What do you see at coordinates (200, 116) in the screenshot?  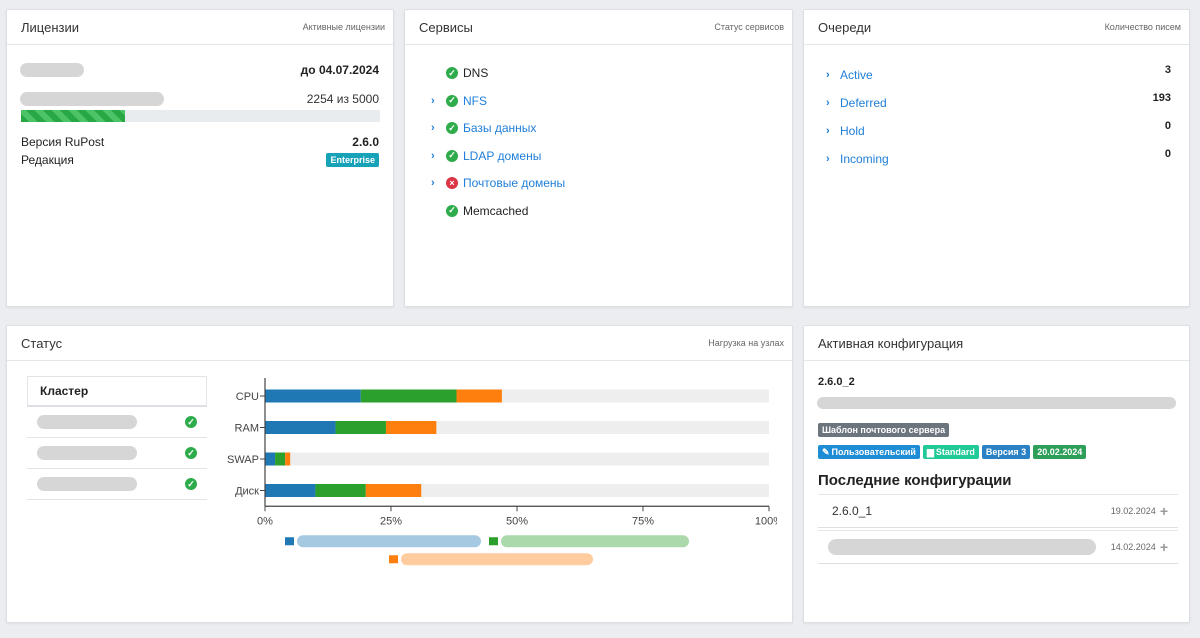 I see `license-usage-bar` at bounding box center [200, 116].